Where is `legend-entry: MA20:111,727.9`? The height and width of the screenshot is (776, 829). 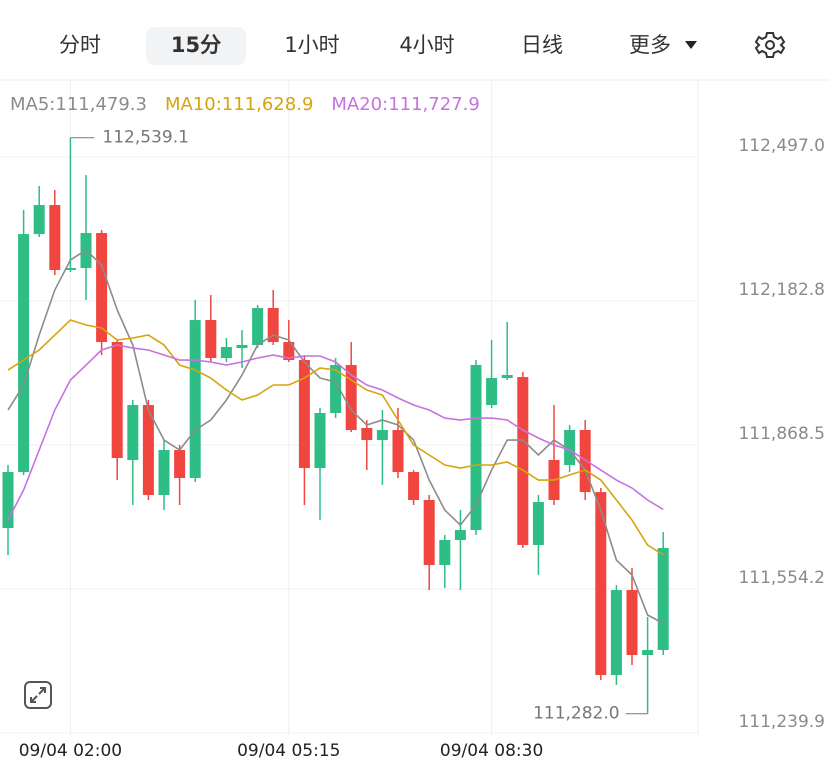
legend-entry: MA20:111,727.9 is located at coordinates (405, 104).